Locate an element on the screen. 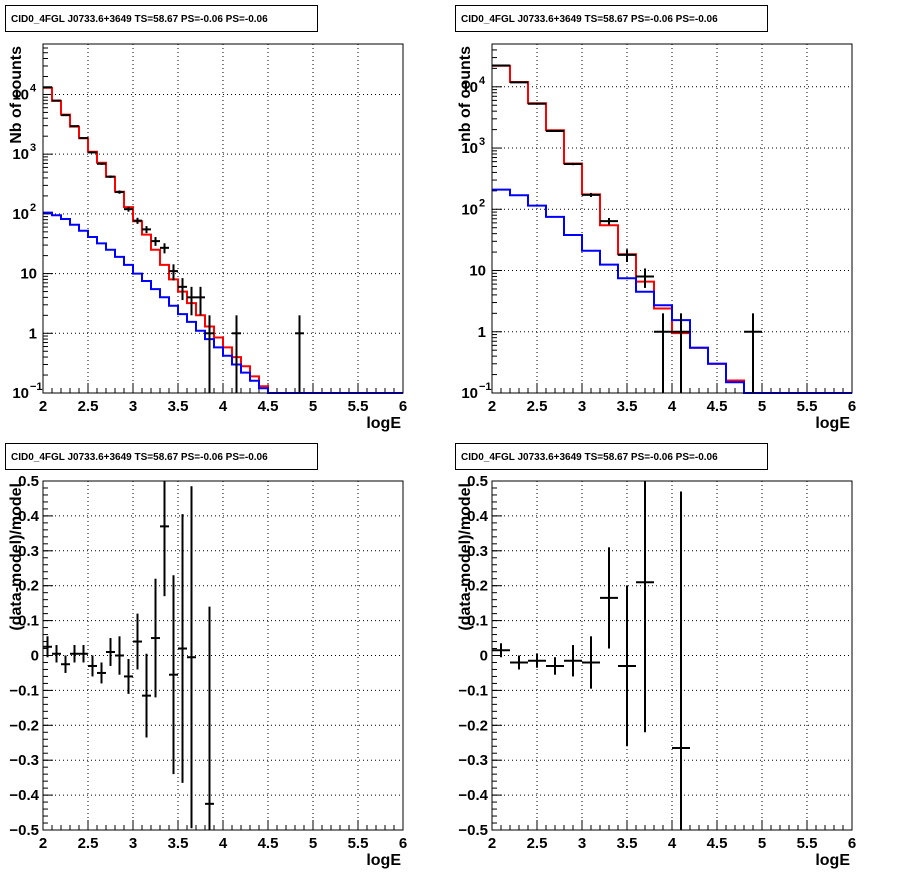 Image resolution: width=898 pixels, height=875 pixels. y-axis-label: Nb of counts is located at coordinates (16, 95).